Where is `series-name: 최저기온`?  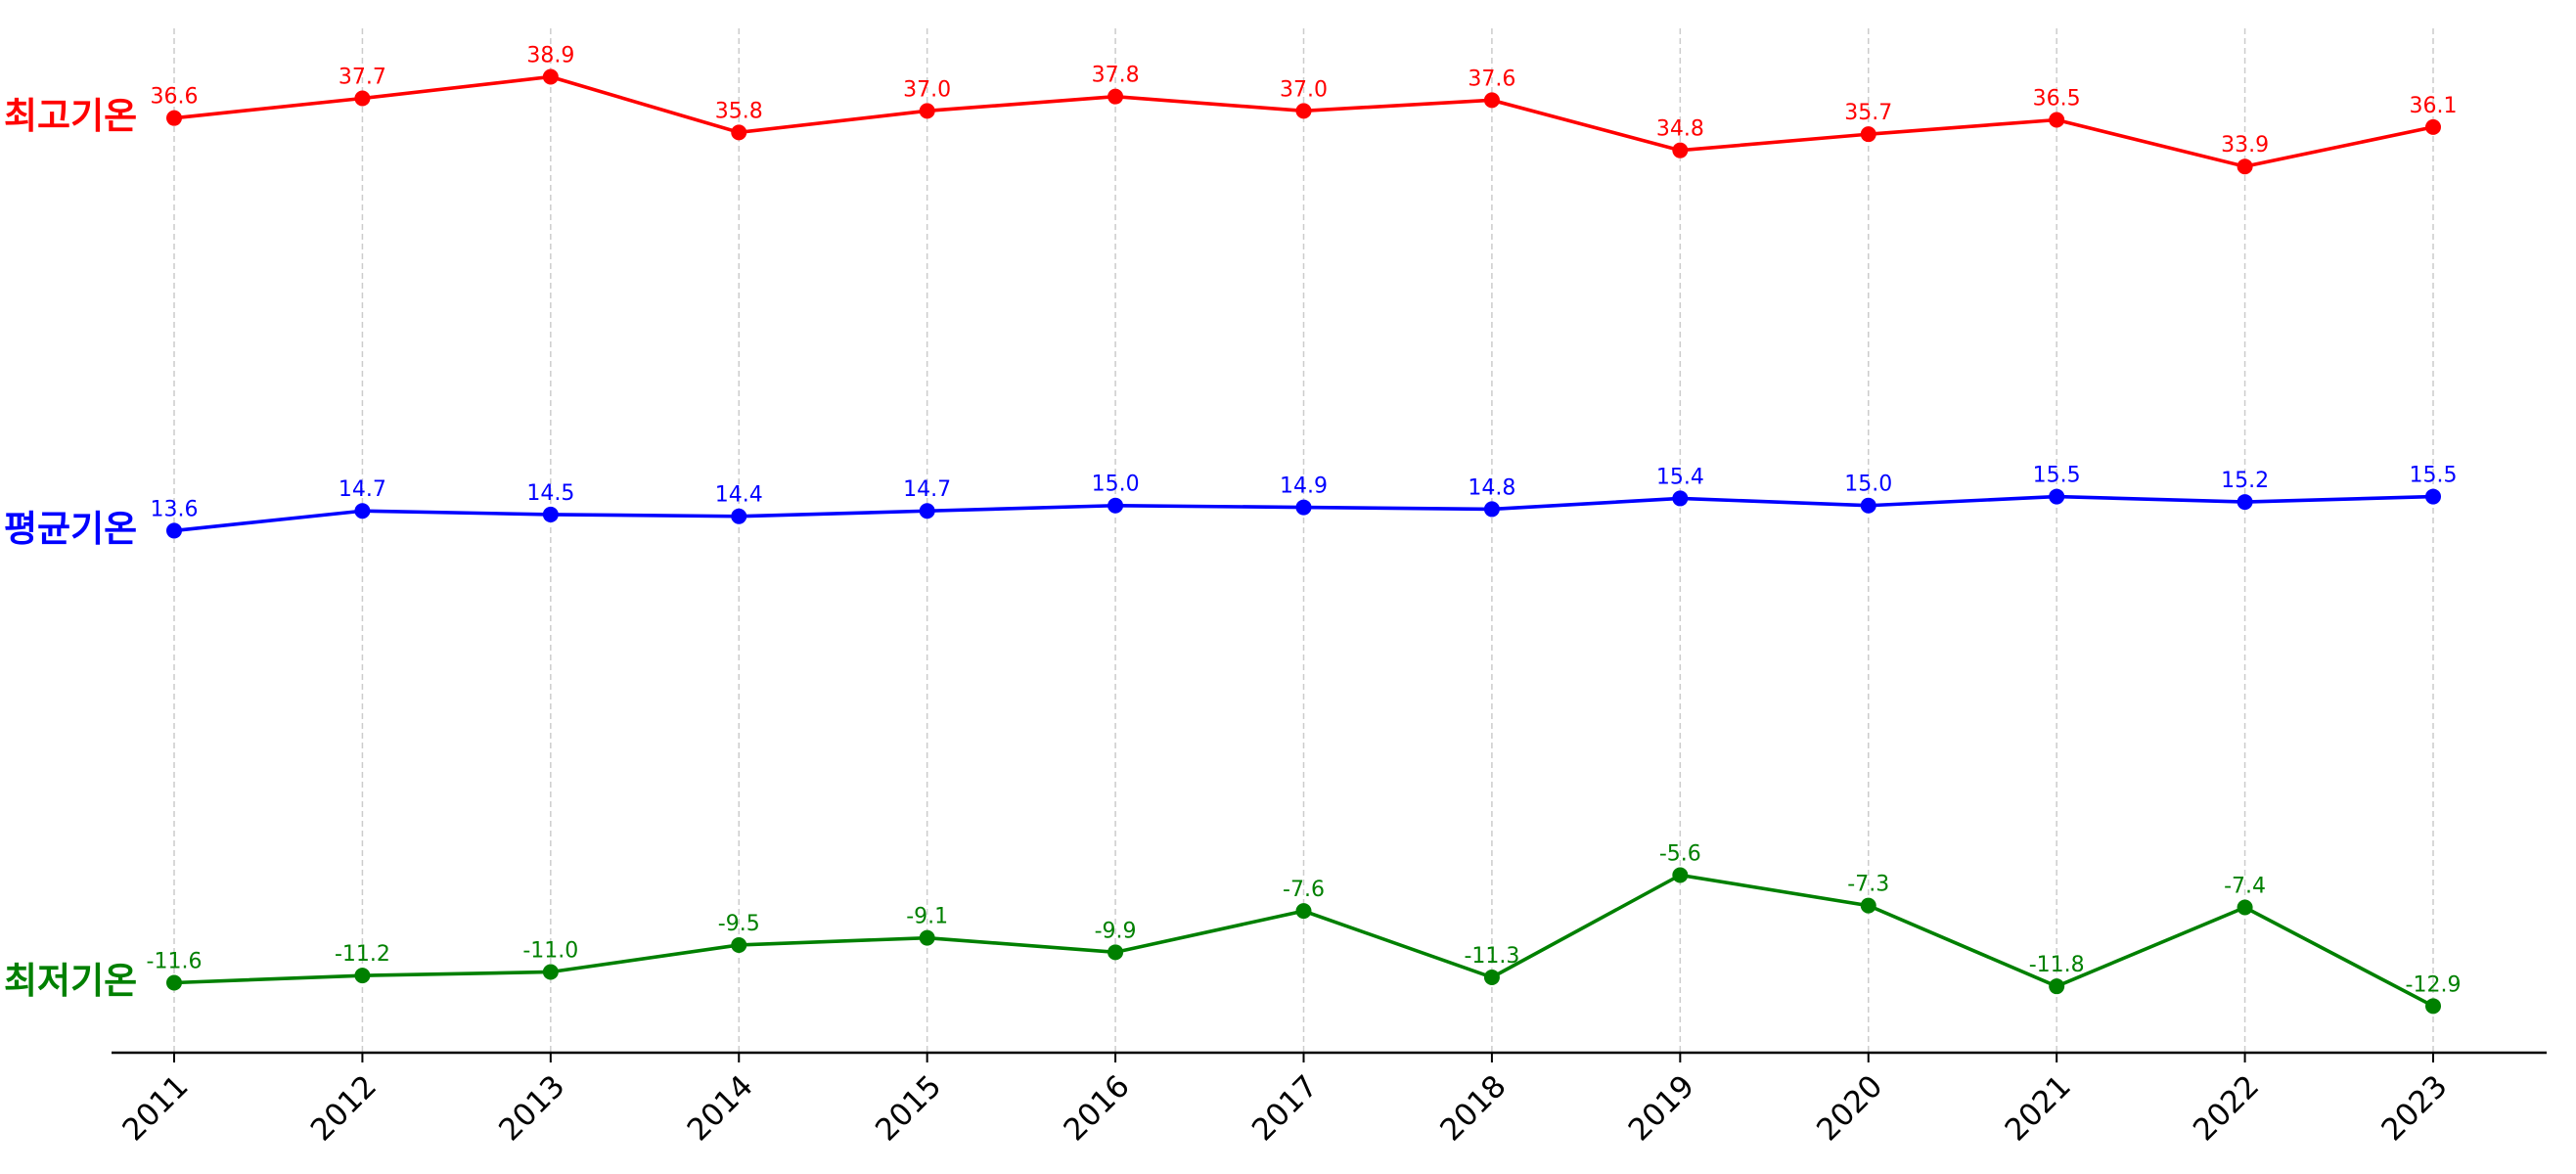 series-name: 최저기온 is located at coordinates (70, 981).